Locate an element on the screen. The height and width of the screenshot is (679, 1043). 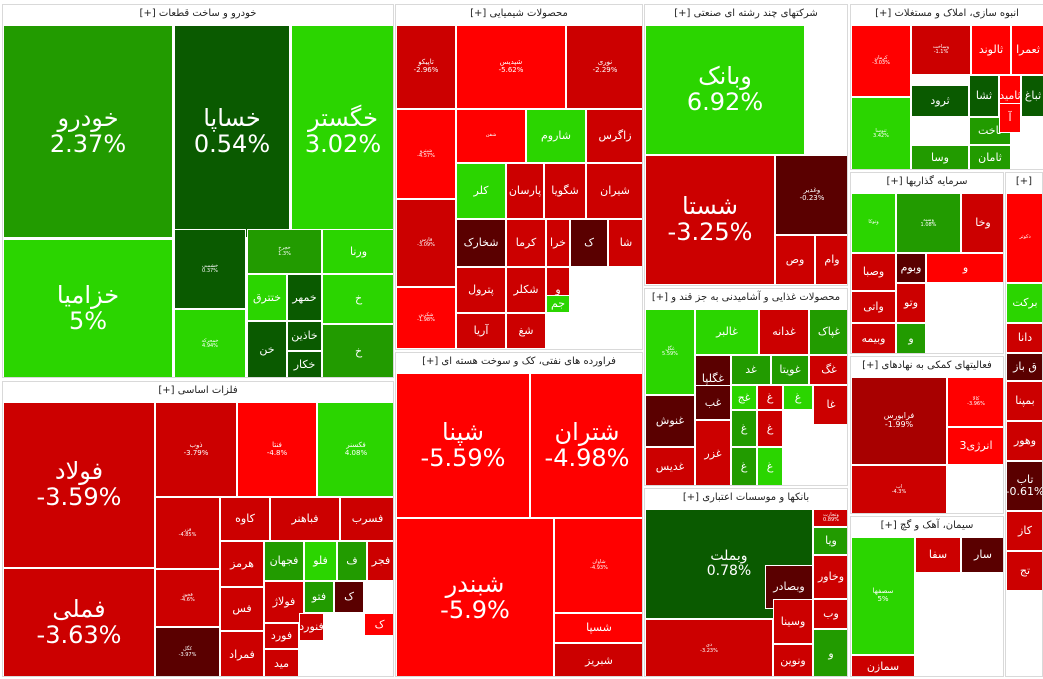
stock-tile: غویتا is located at coordinates (790, 370).